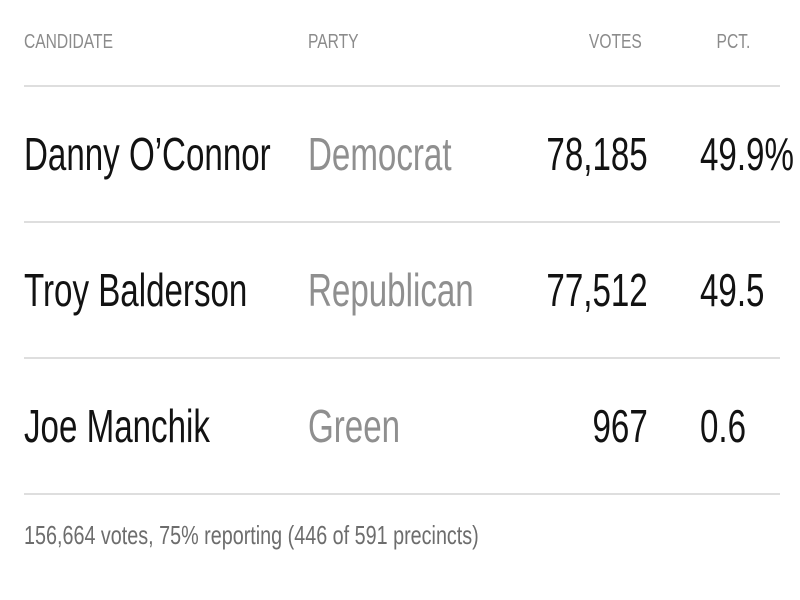 This screenshot has width=800, height=600. I want to click on candidate-votes: 78,185, so click(597, 154).